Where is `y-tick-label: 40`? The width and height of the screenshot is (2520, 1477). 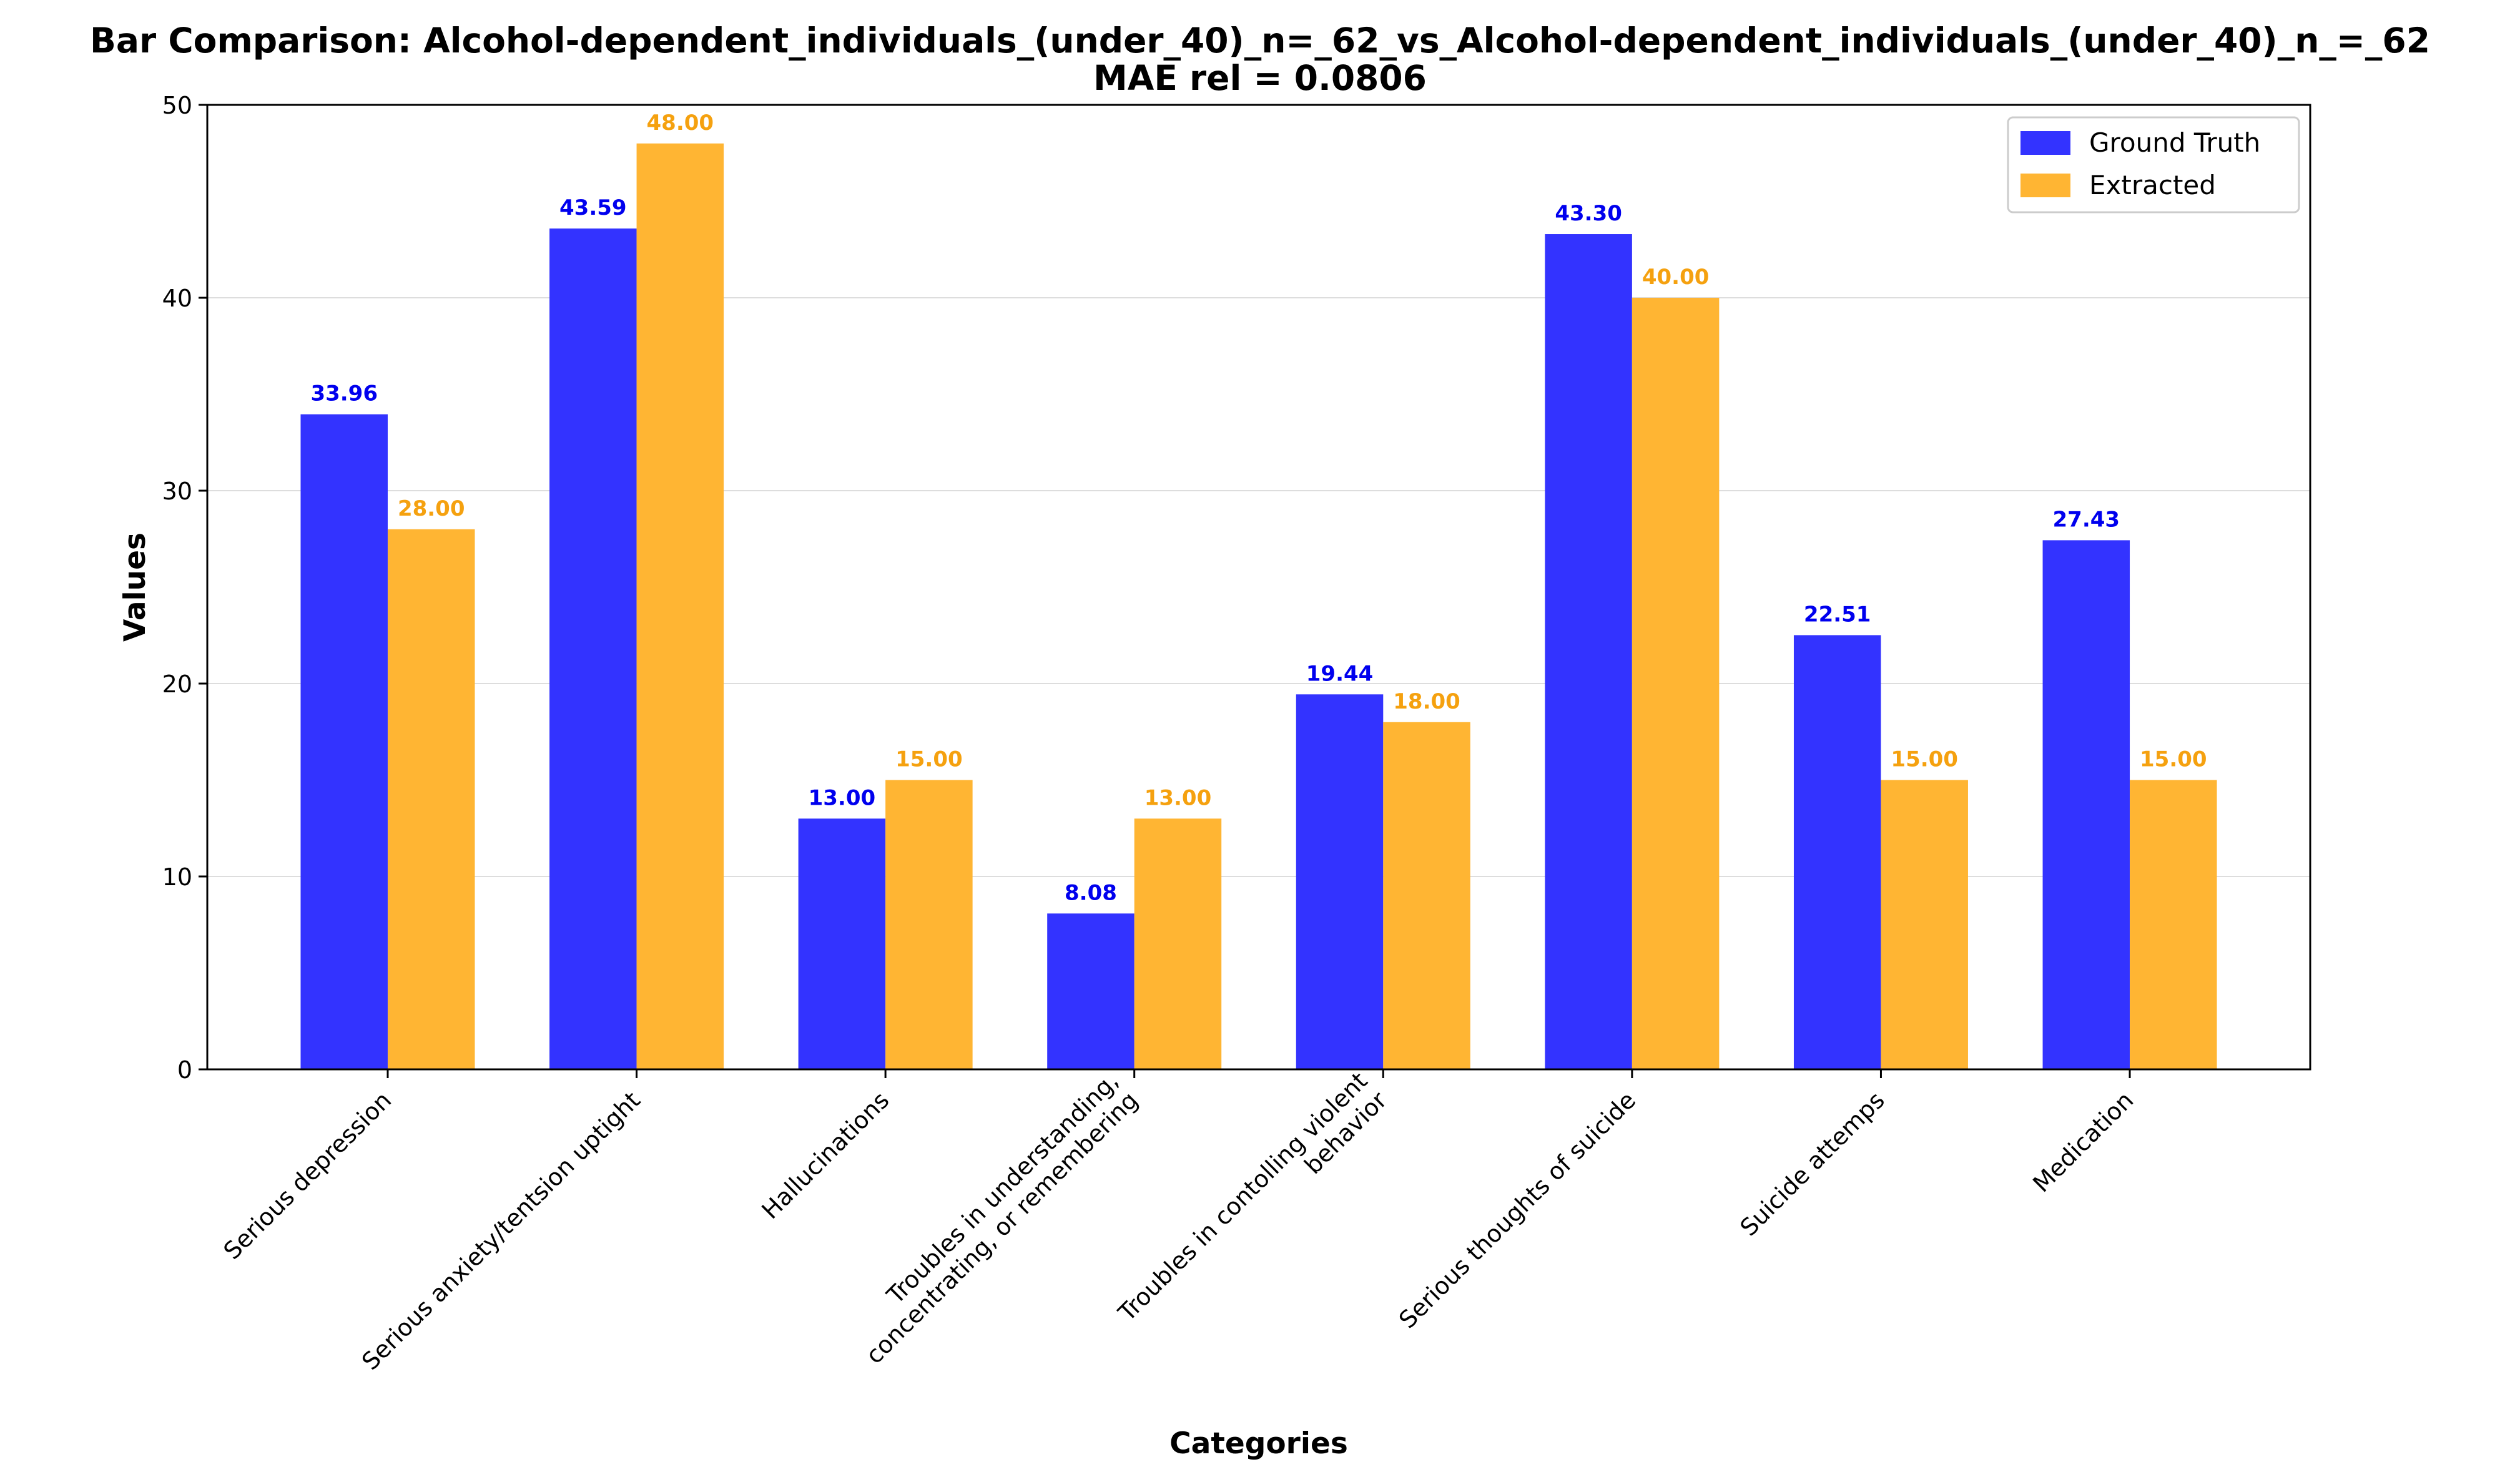
y-tick-label: 40 is located at coordinates (177, 298).